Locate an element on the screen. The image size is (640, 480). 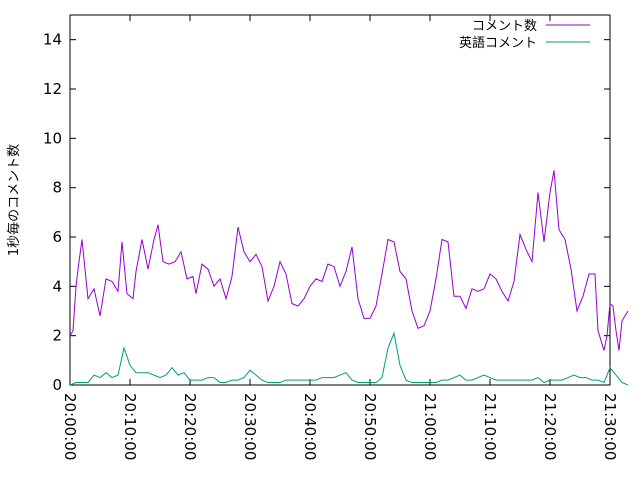
x-tick-label: 20:20:00 is located at coordinates (190, 426).